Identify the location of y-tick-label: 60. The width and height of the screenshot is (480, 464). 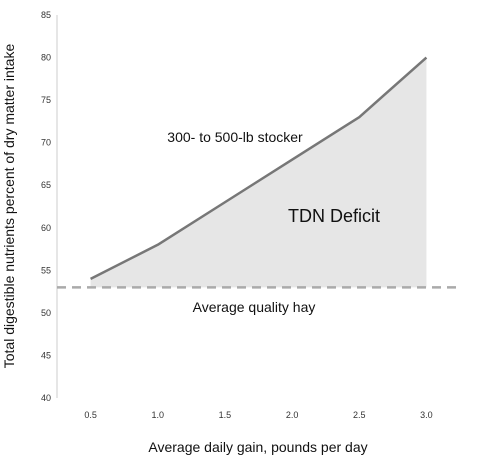
(46, 228).